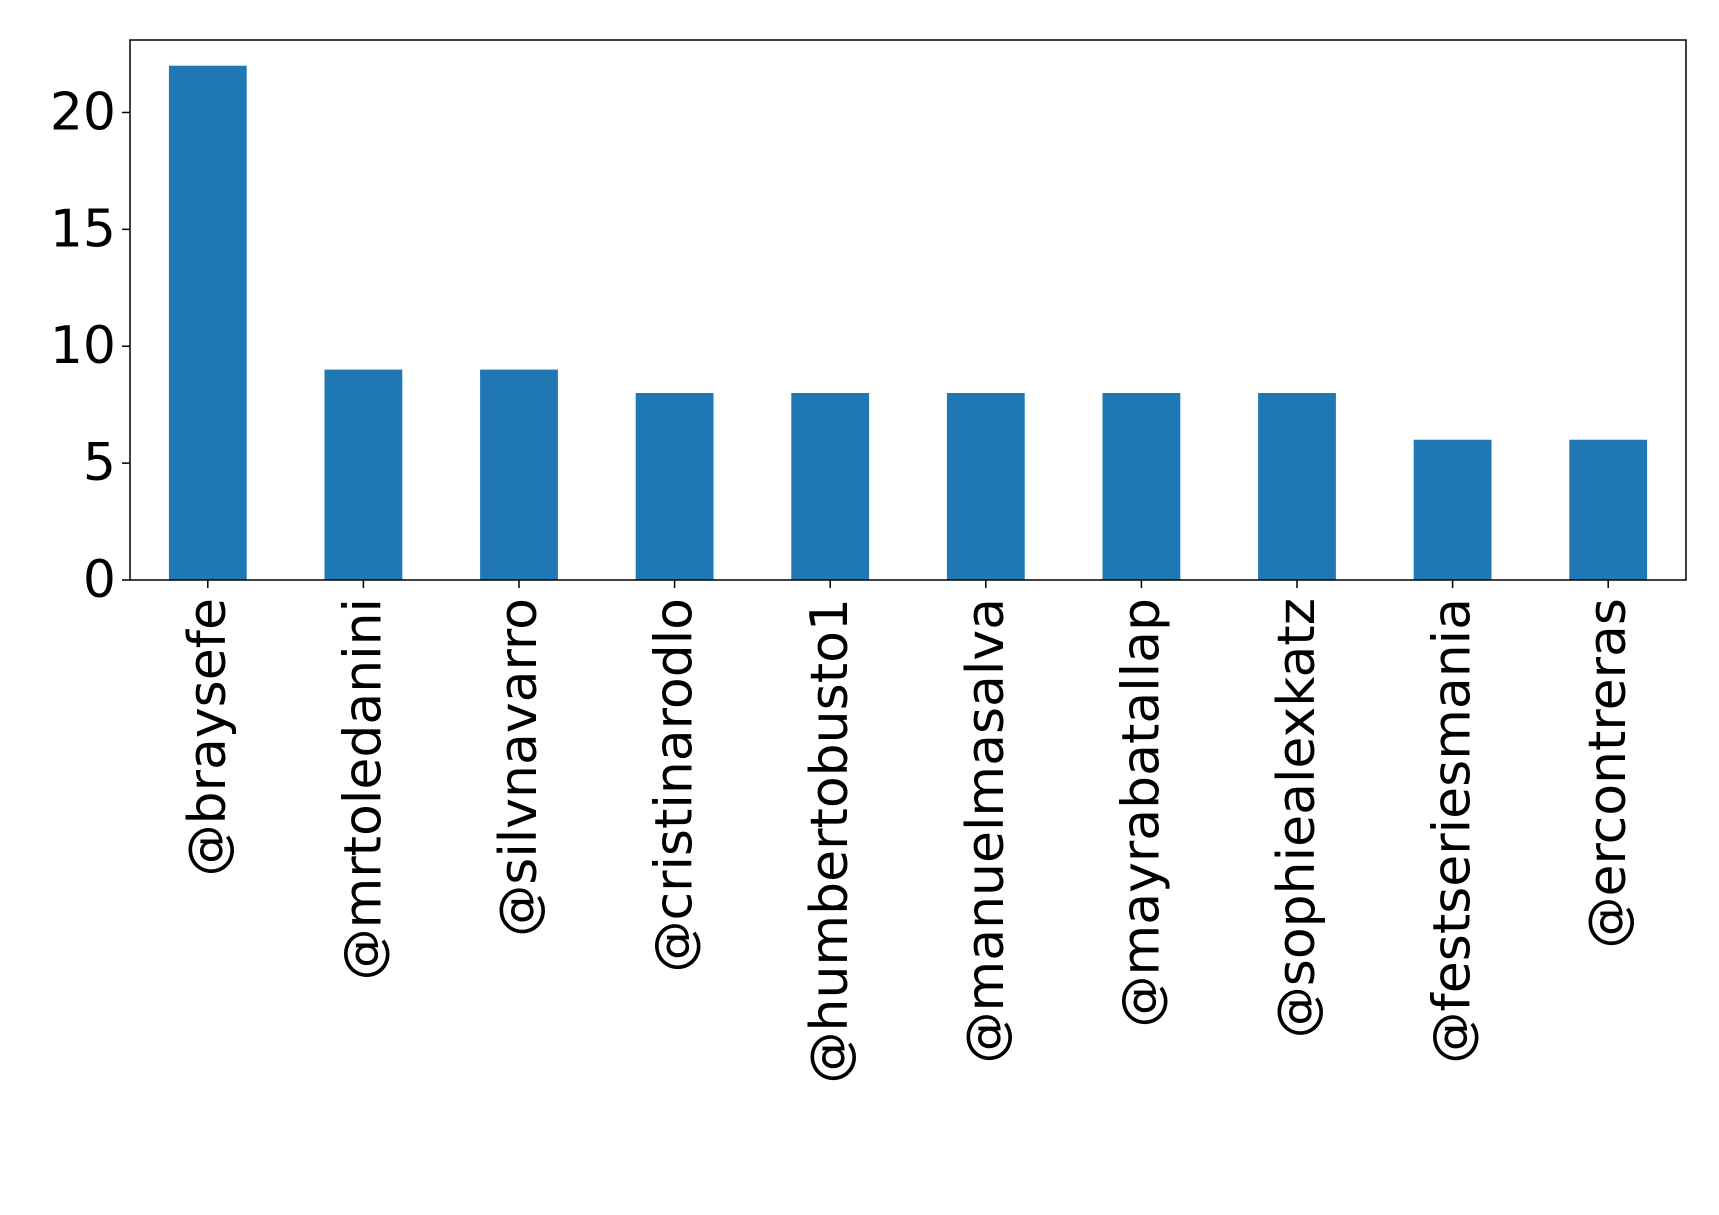 The width and height of the screenshot is (1719, 1215). I want to click on bar-mrtoledanini, so click(363, 474).